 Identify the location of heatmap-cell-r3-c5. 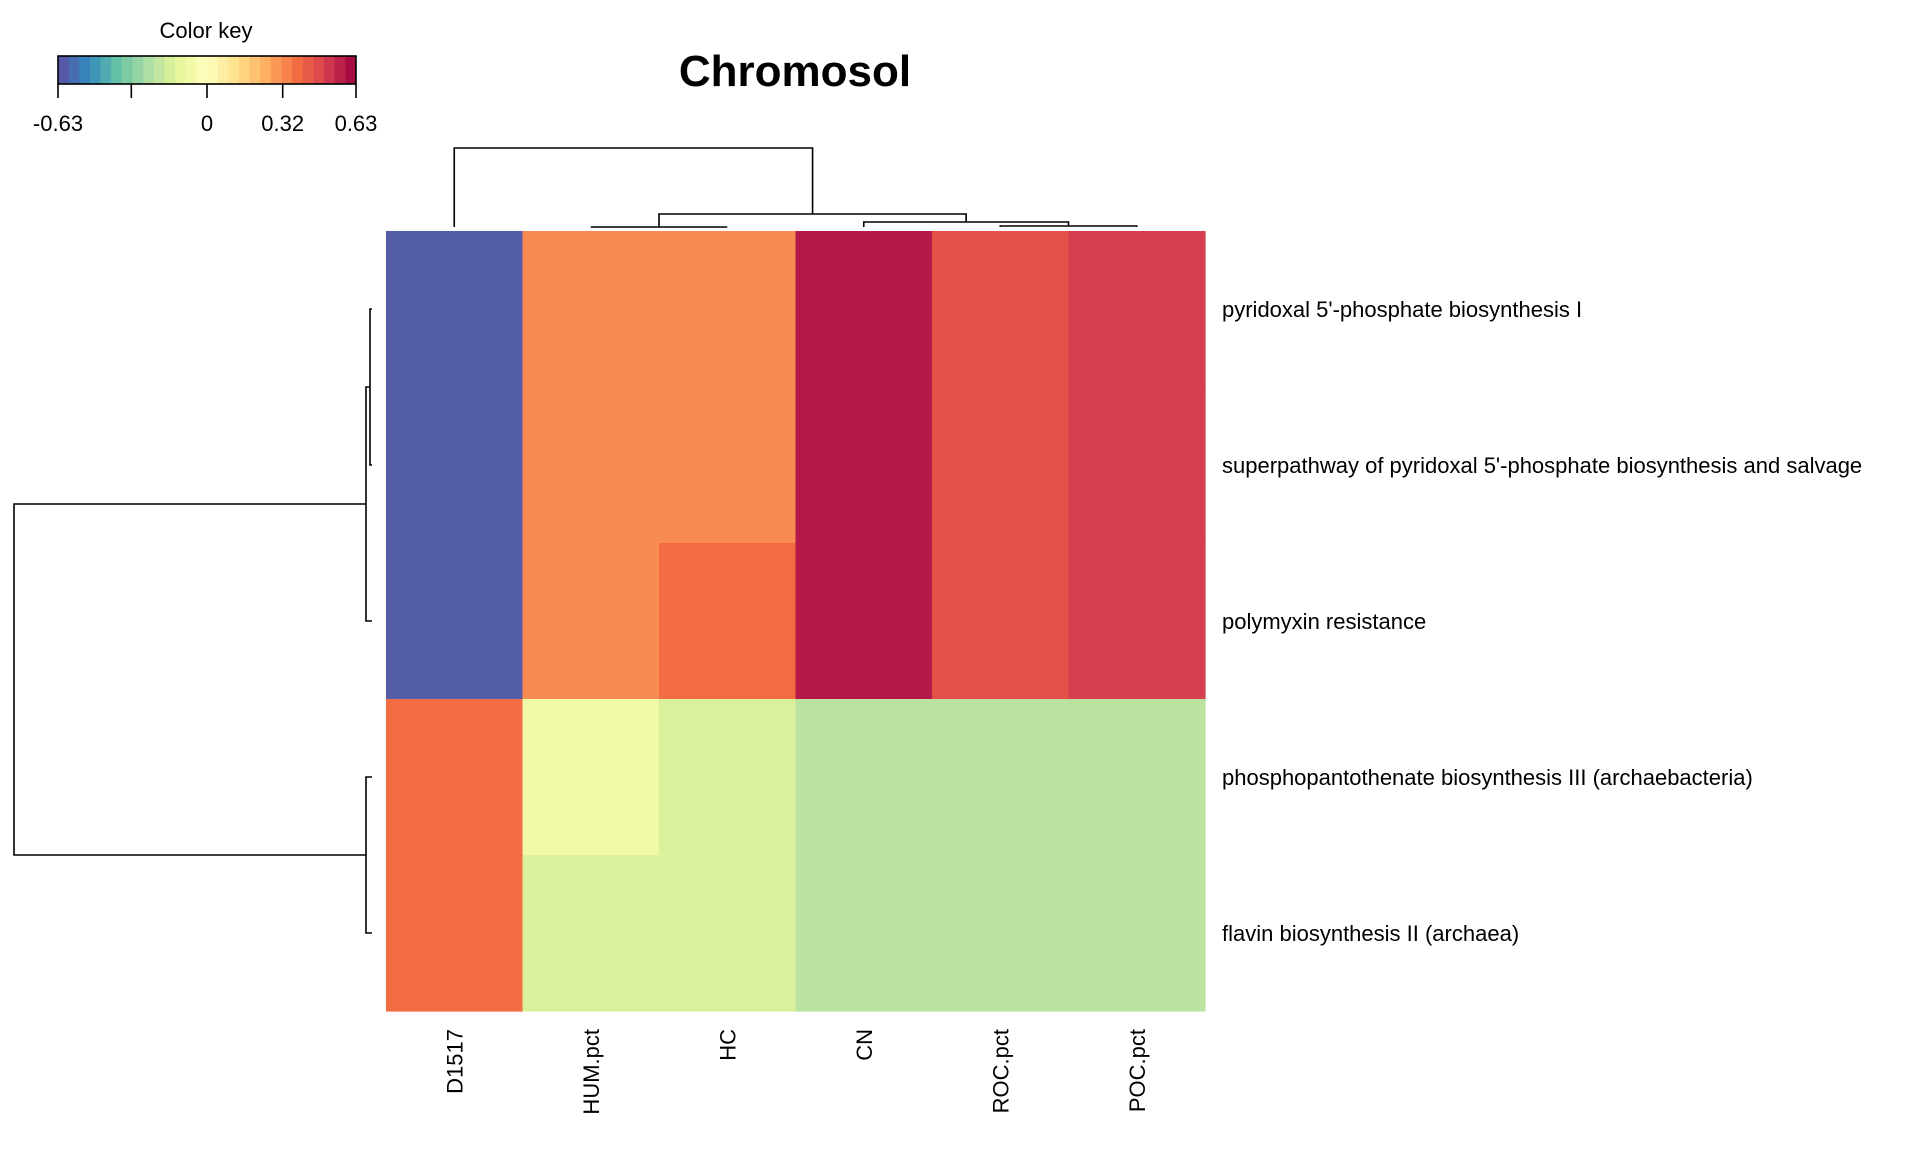
(1001, 621).